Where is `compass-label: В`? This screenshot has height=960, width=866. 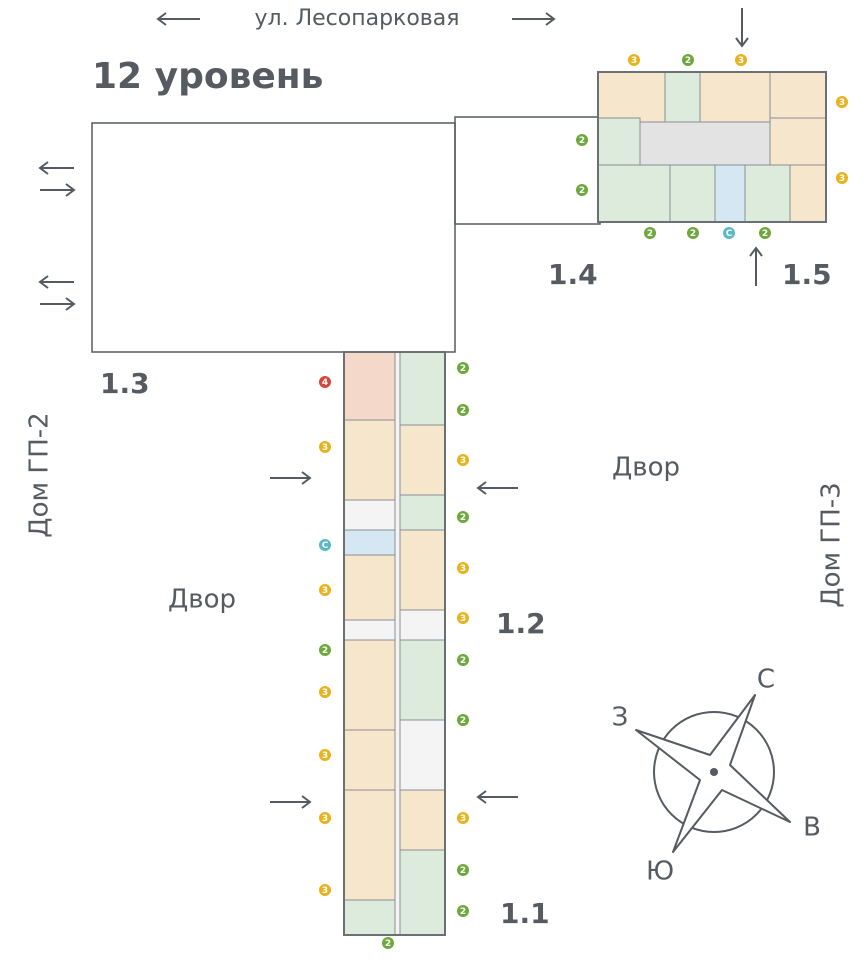
compass-label: В is located at coordinates (812, 828).